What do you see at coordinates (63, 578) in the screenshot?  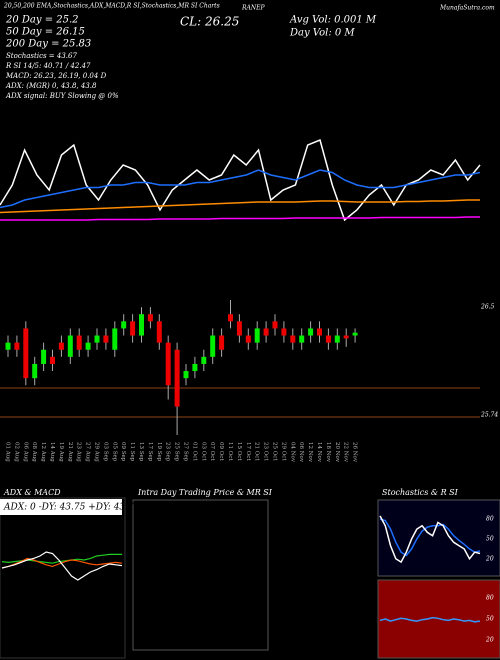 I see `adx-panel` at bounding box center [63, 578].